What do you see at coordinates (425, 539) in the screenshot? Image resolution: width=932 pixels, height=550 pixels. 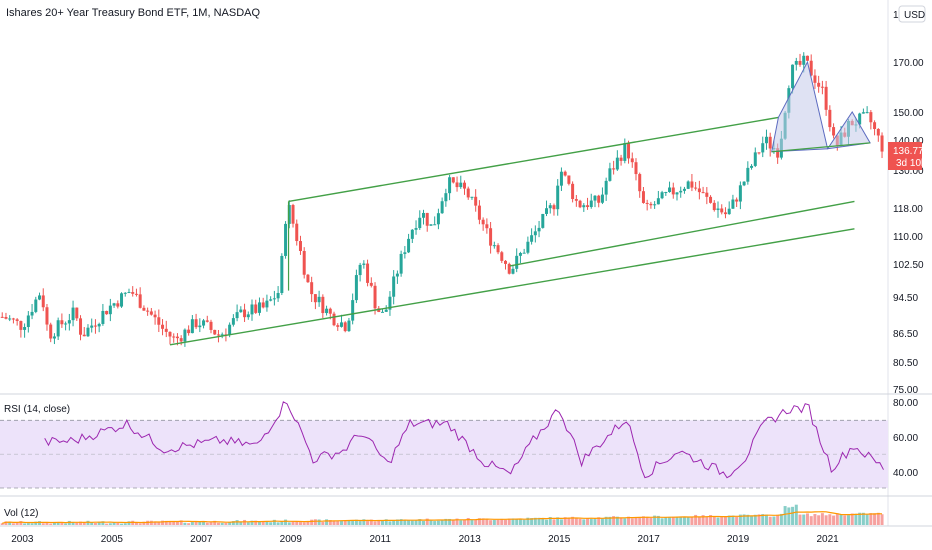 I see `time-axis: 2003 2005 2007 2009 2011 2013 2015 2017 2019 2021` at bounding box center [425, 539].